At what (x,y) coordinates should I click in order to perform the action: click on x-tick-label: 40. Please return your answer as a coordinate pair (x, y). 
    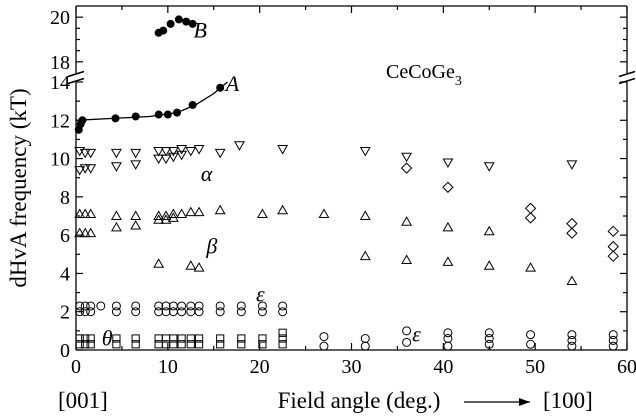
    Looking at the image, I should click on (443, 367).